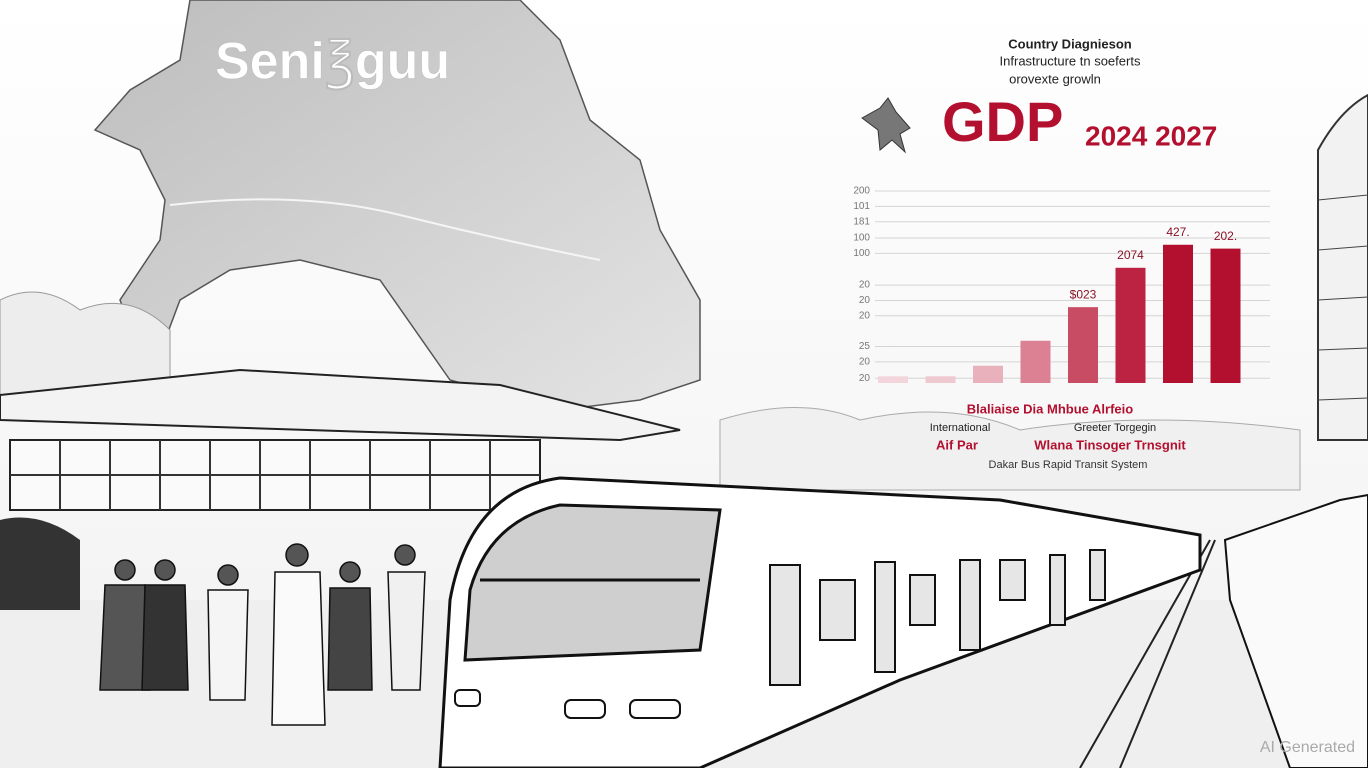  Describe the element at coordinates (865, 346) in the screenshot. I see `y-tick-label: 25` at that location.